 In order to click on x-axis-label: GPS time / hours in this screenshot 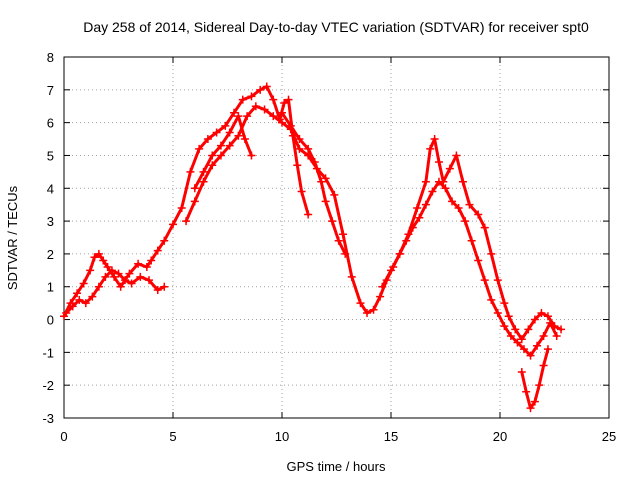, I will do `click(336, 466)`.